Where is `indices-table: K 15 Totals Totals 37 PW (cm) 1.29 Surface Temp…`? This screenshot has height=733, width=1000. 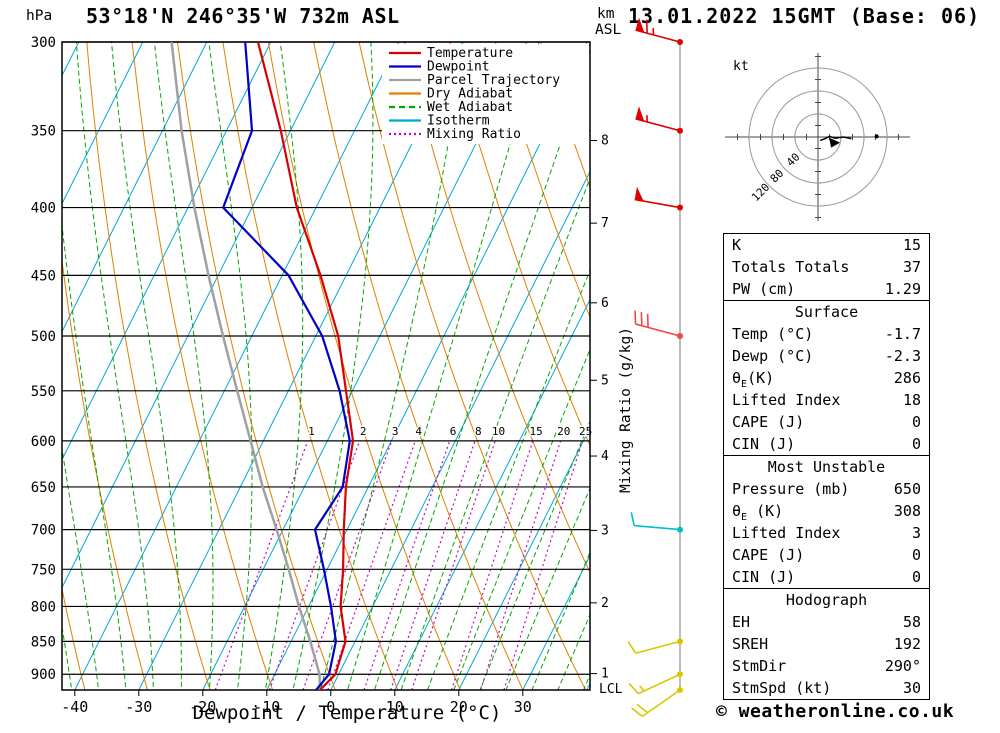
indices-table: K 15 Totals Totals 37 PW (cm) 1.29 Surface Temp… is located at coordinates (826, 466).